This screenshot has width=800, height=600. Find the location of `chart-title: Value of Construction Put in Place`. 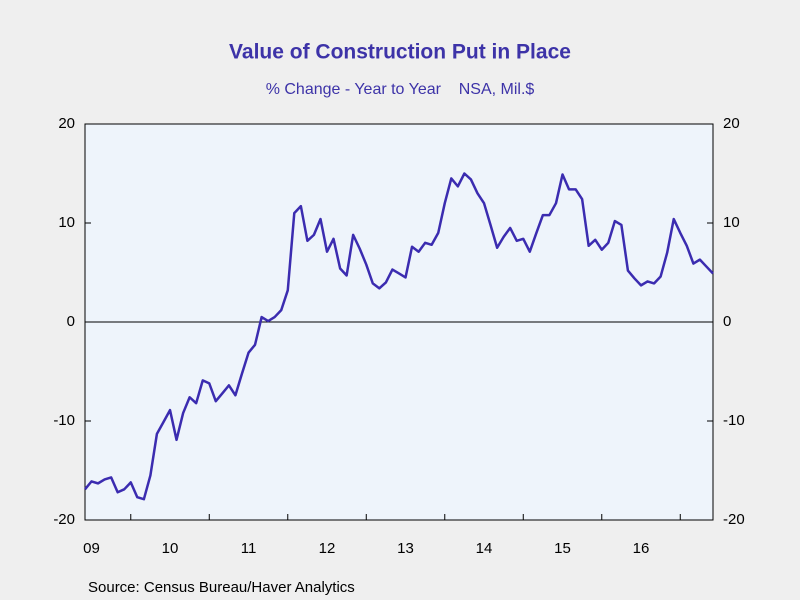

chart-title: Value of Construction Put in Place is located at coordinates (400, 52).